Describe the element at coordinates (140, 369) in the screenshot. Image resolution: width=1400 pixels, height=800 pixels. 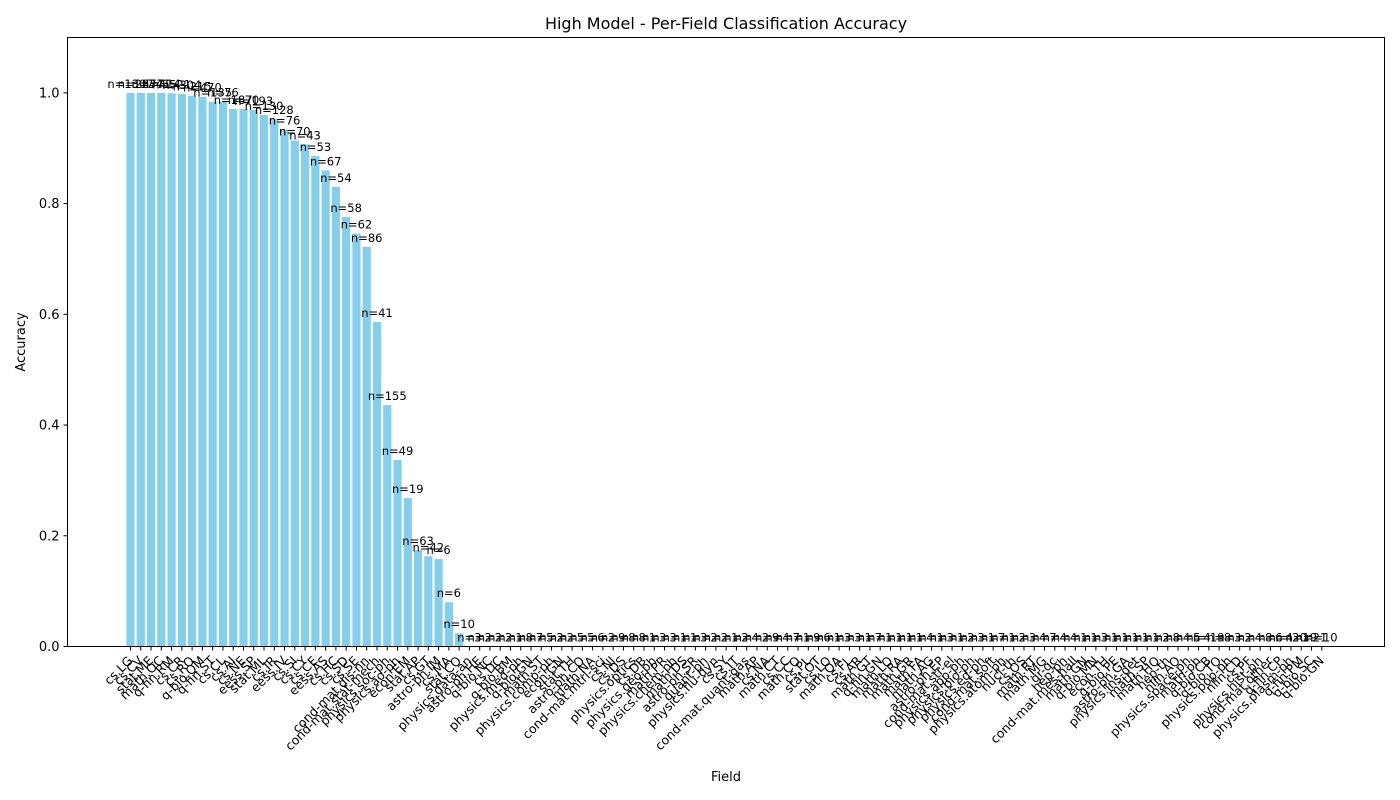
I see `bar-cs.CV` at that location.